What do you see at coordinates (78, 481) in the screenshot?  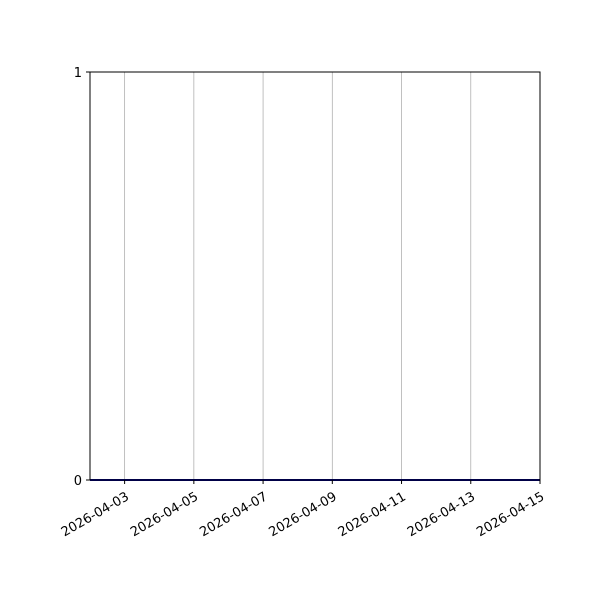 I see `y-tick-label: 0` at bounding box center [78, 481].